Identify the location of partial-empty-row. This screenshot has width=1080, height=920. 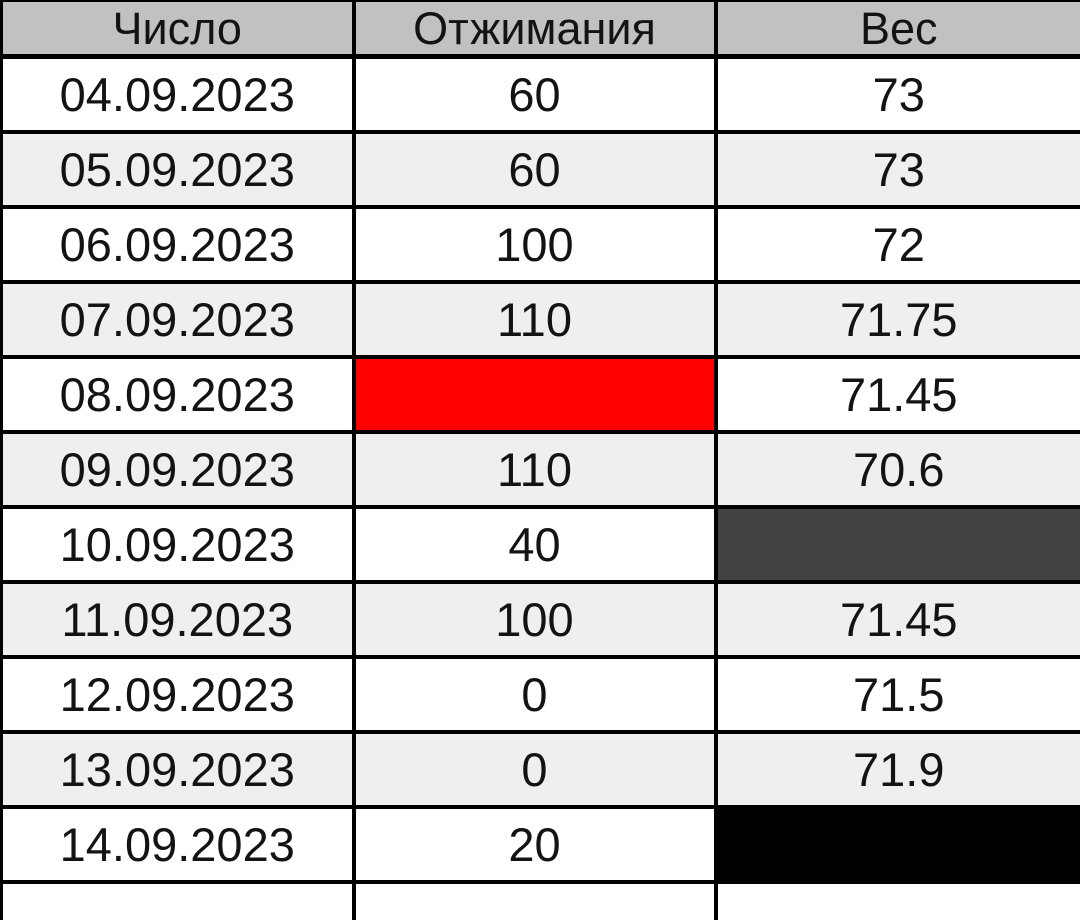
(540, 900).